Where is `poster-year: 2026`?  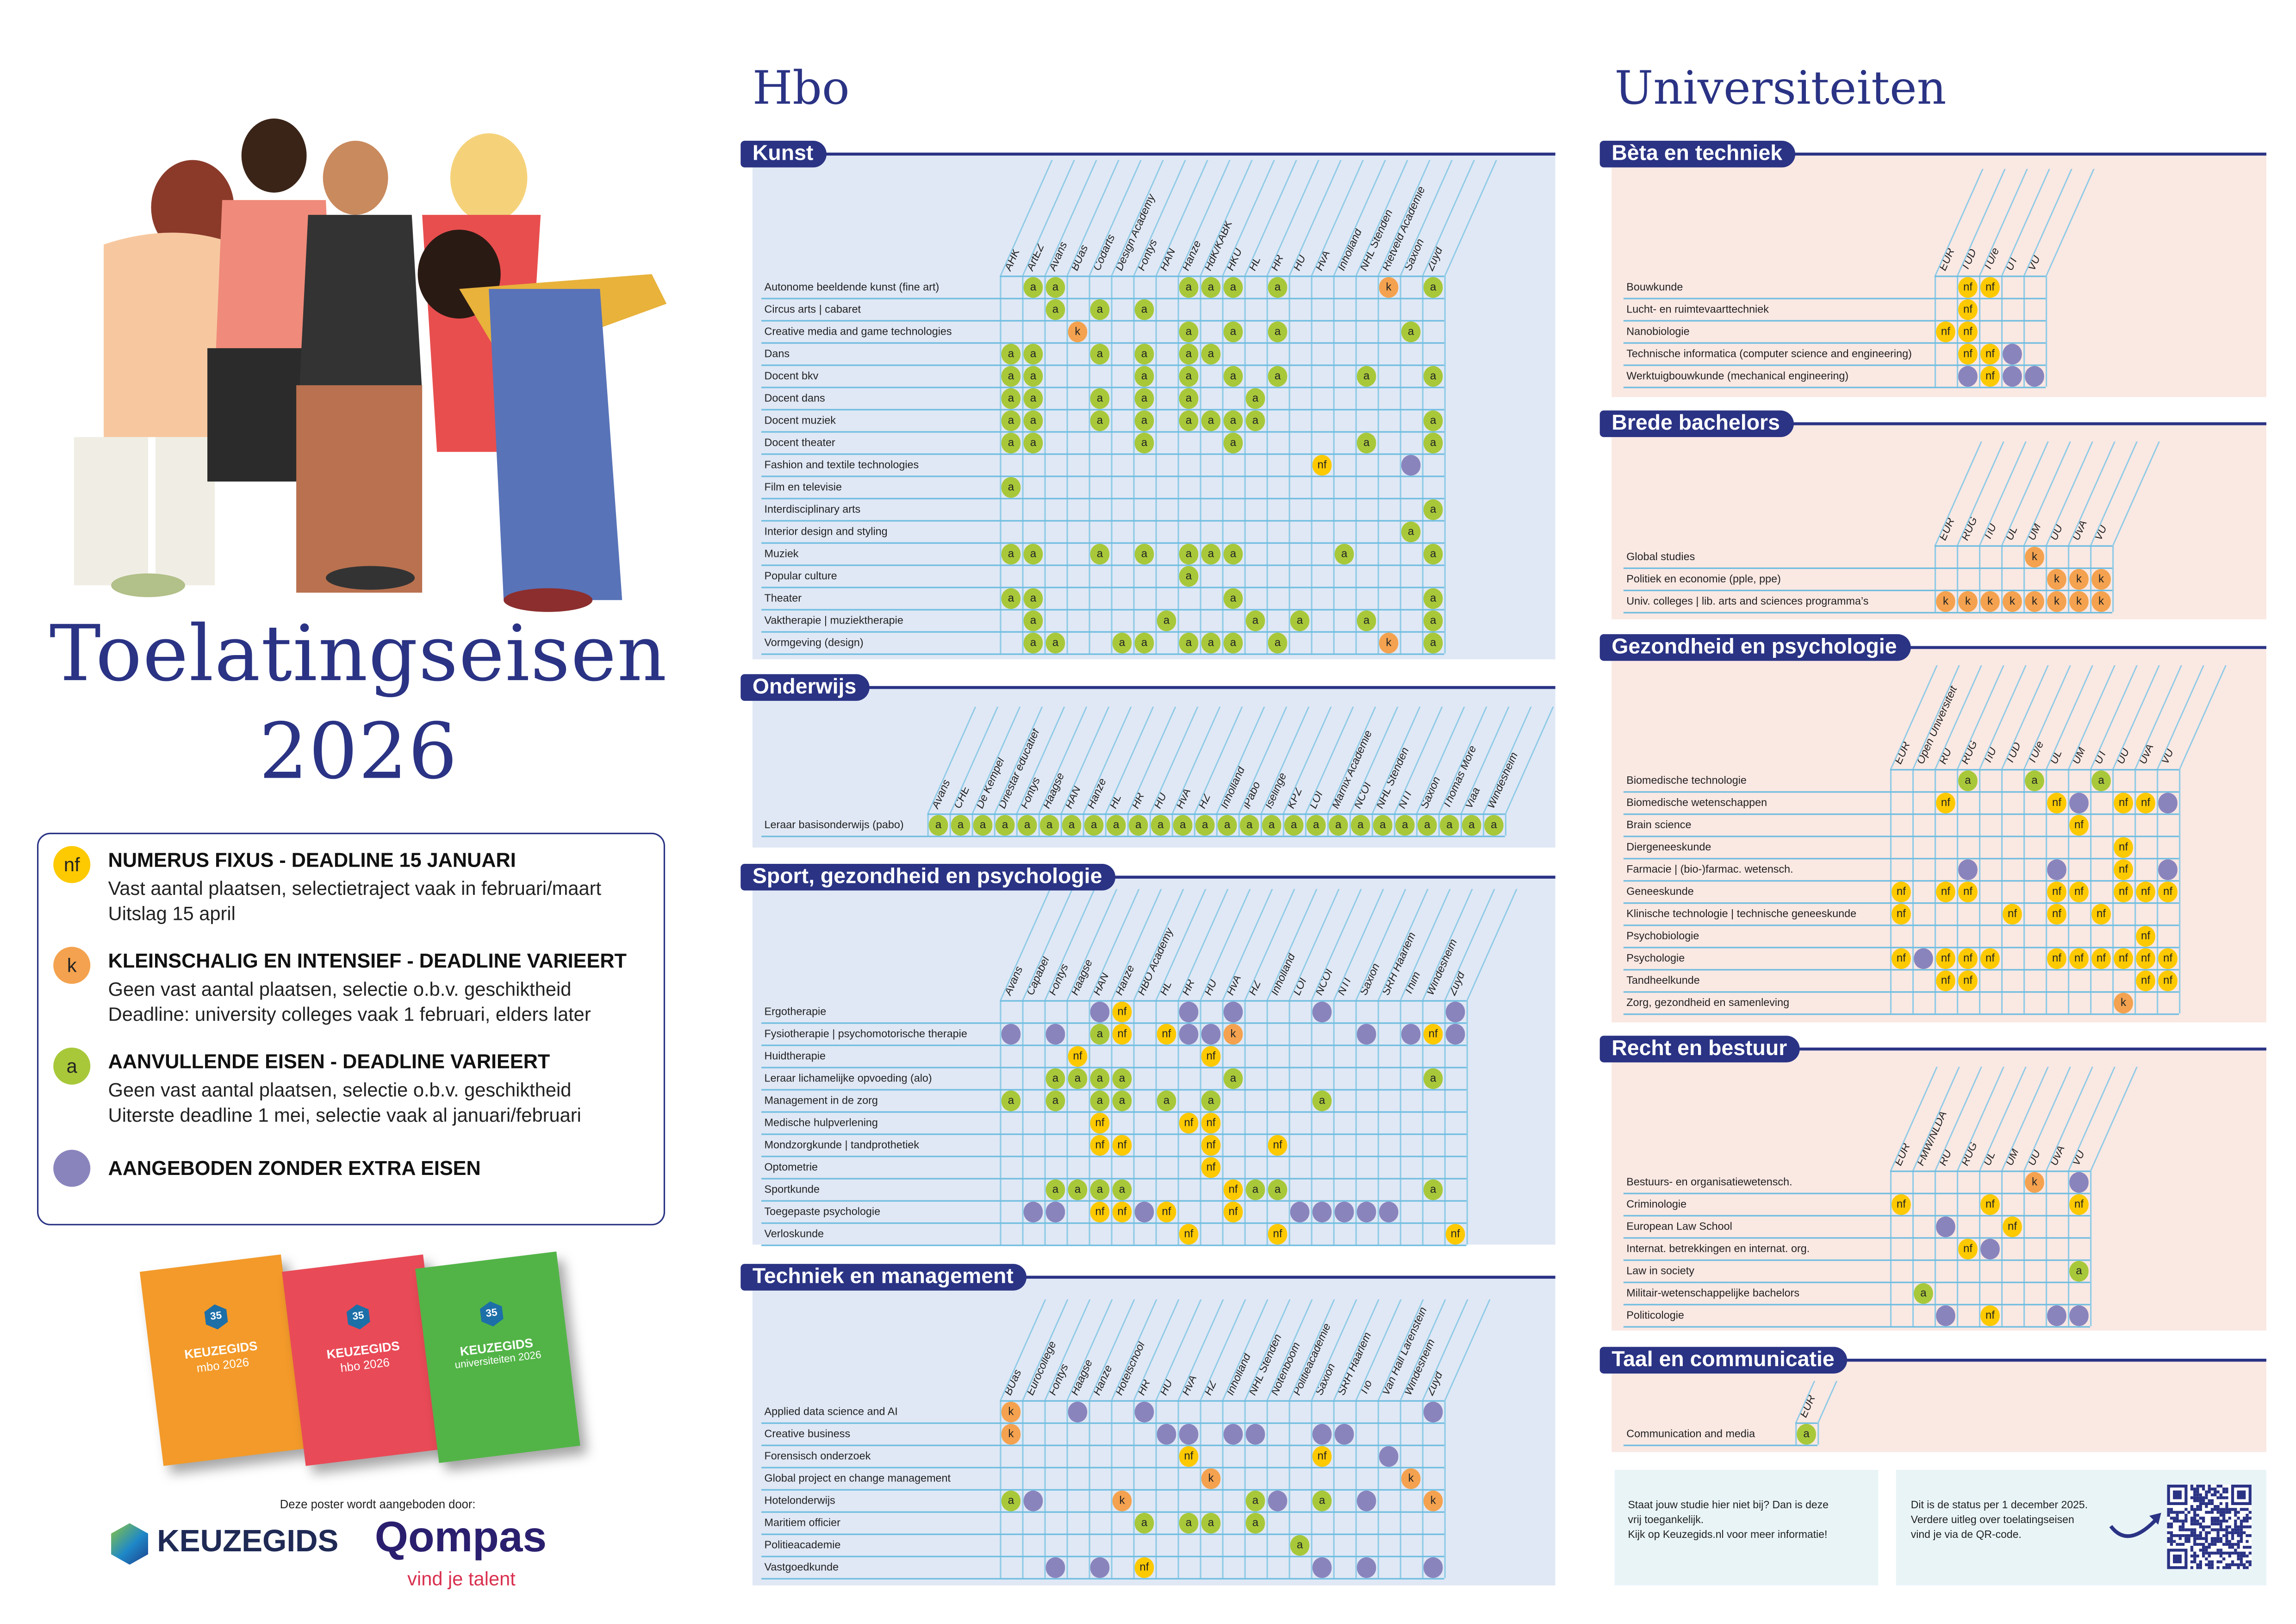
poster-year: 2026 is located at coordinates (358, 752).